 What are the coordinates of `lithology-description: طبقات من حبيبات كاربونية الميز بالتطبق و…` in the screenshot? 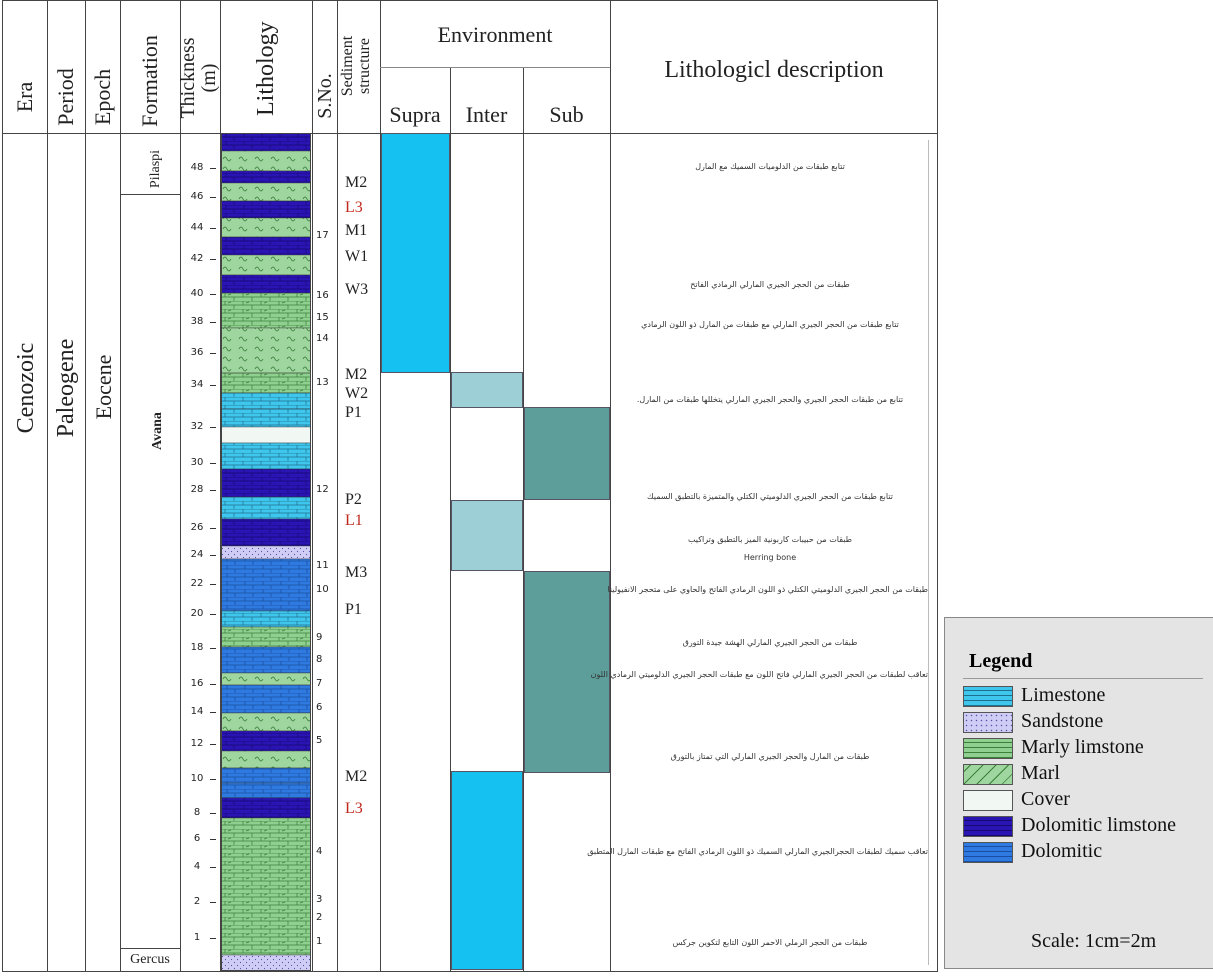 It's located at (770, 539).